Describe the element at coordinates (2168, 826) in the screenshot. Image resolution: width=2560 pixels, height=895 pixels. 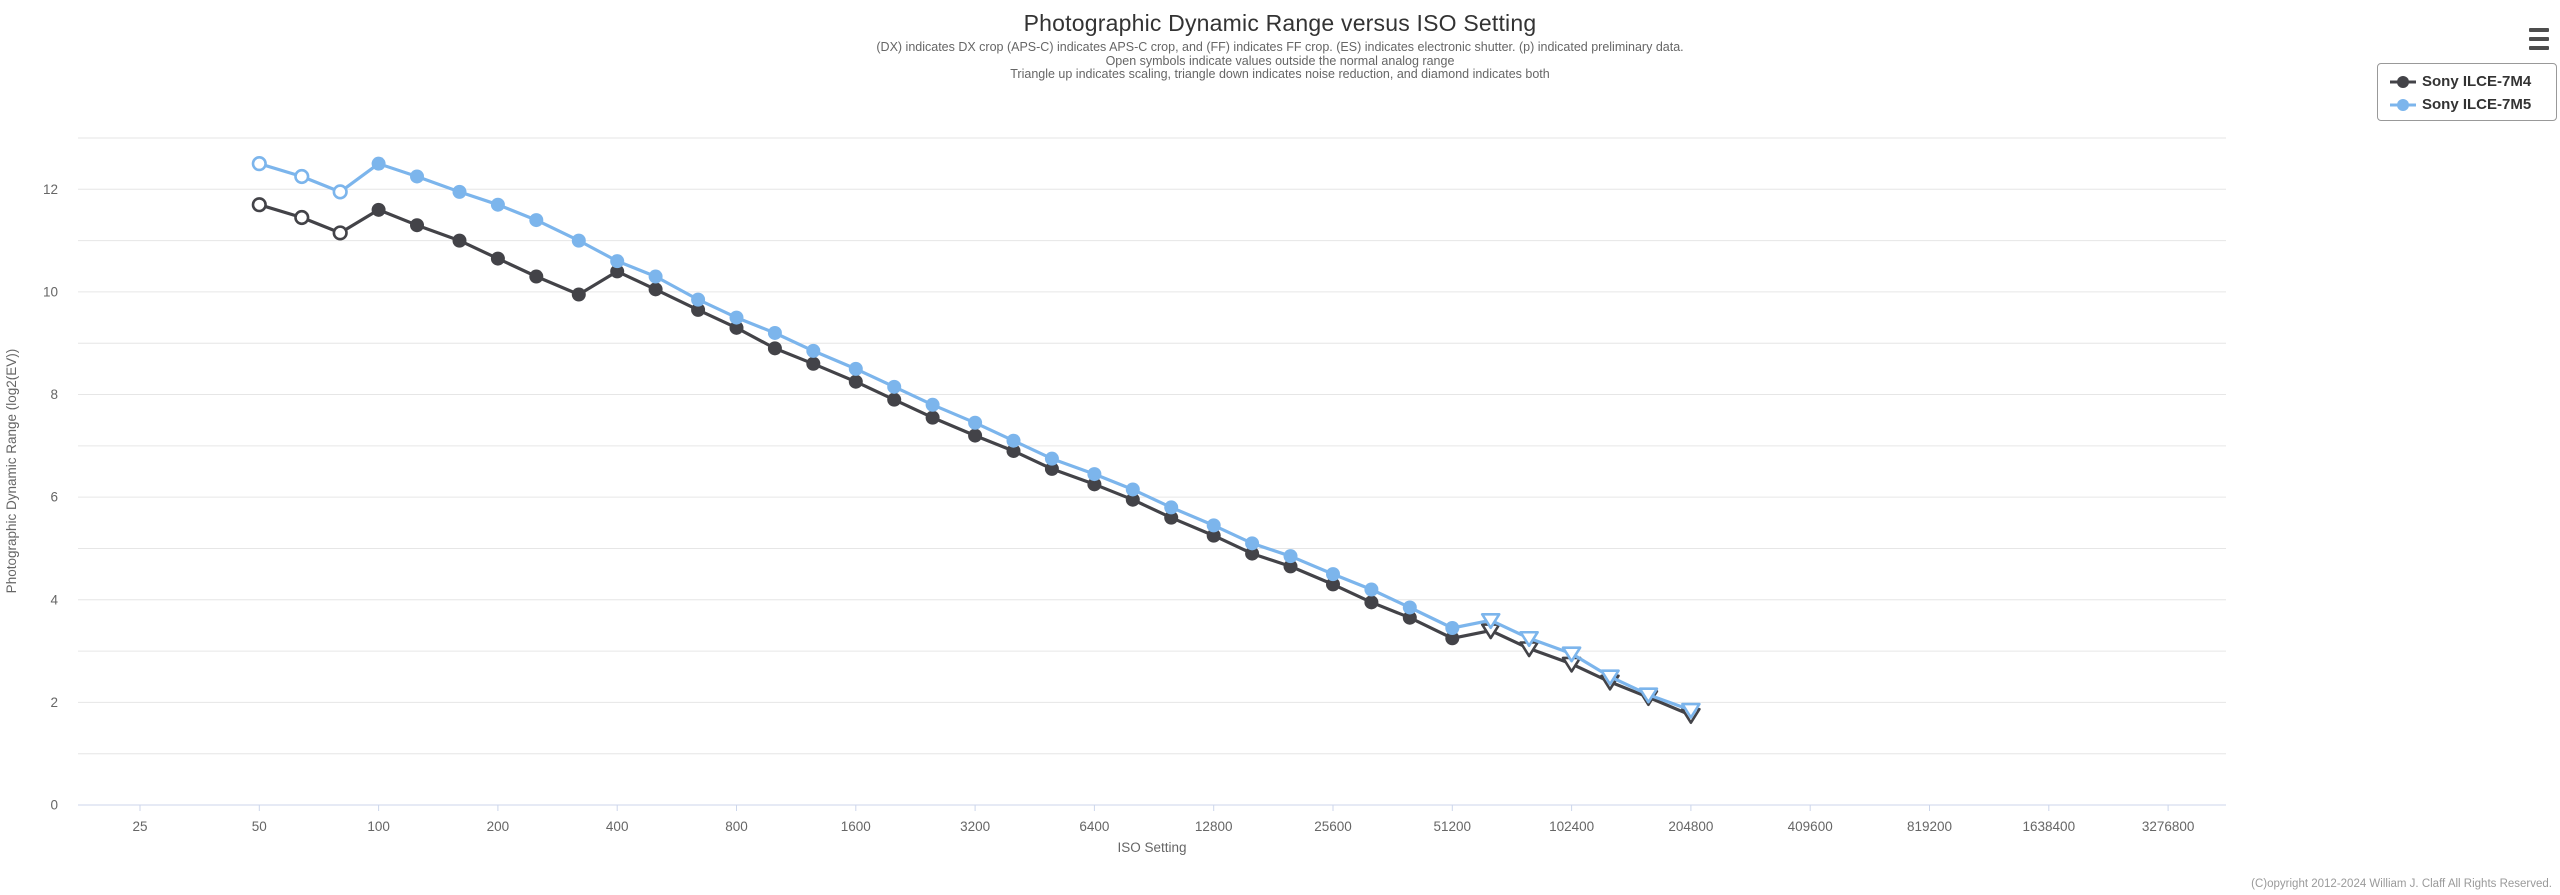
I see `x-tick-label: 3276800` at that location.